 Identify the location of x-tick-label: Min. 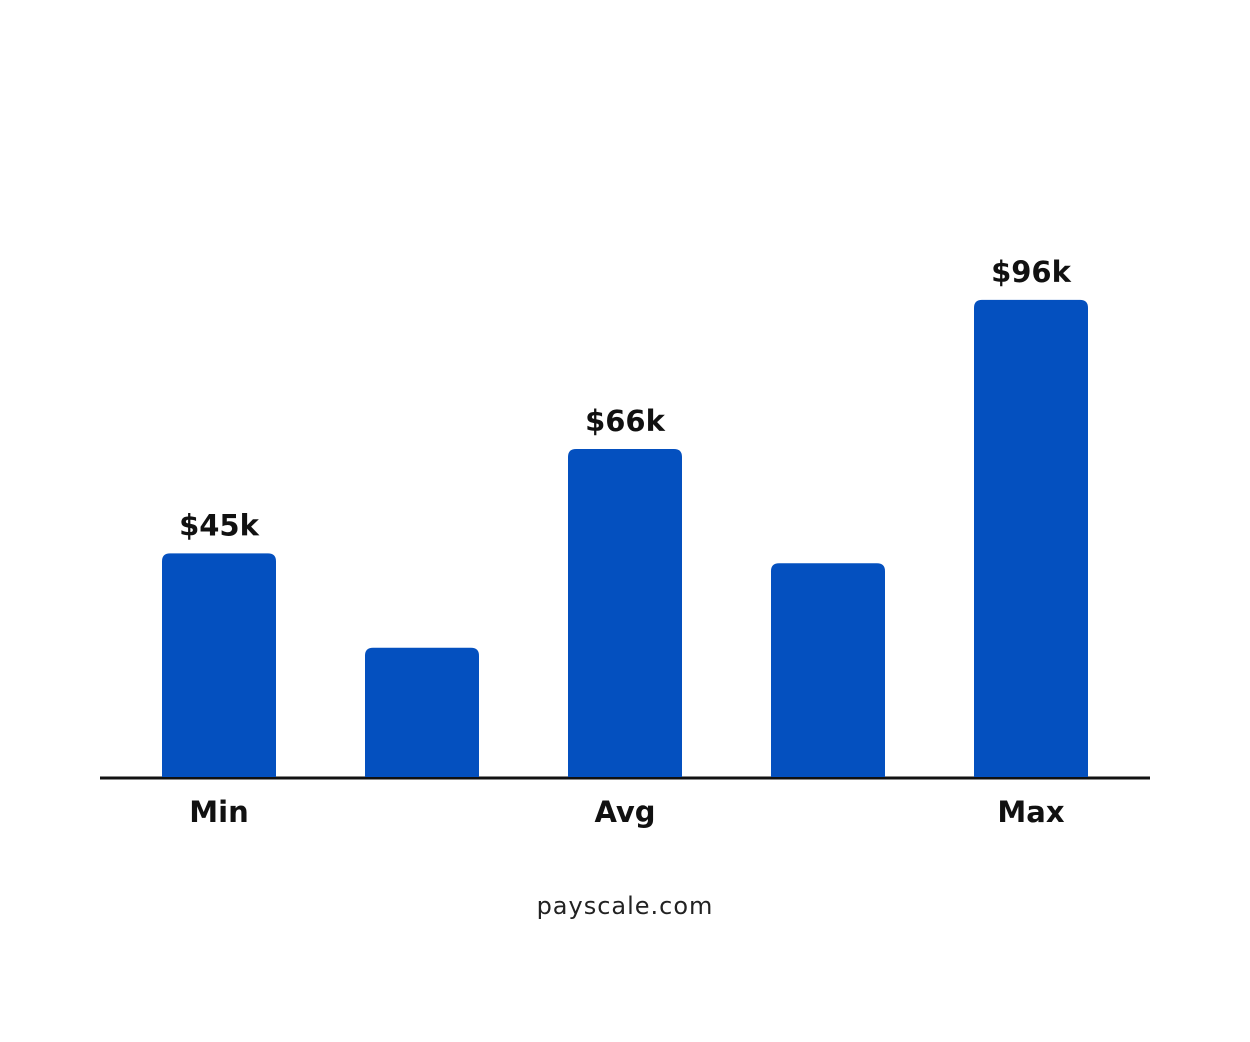
(218, 812).